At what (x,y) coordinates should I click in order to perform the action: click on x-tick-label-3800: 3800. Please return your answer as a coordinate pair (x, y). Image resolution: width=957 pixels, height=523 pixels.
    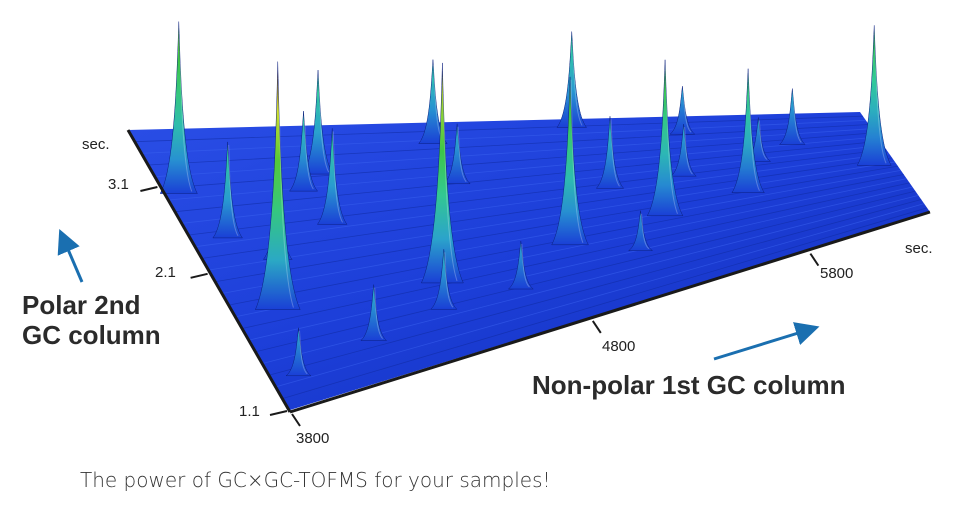
    Looking at the image, I should click on (313, 438).